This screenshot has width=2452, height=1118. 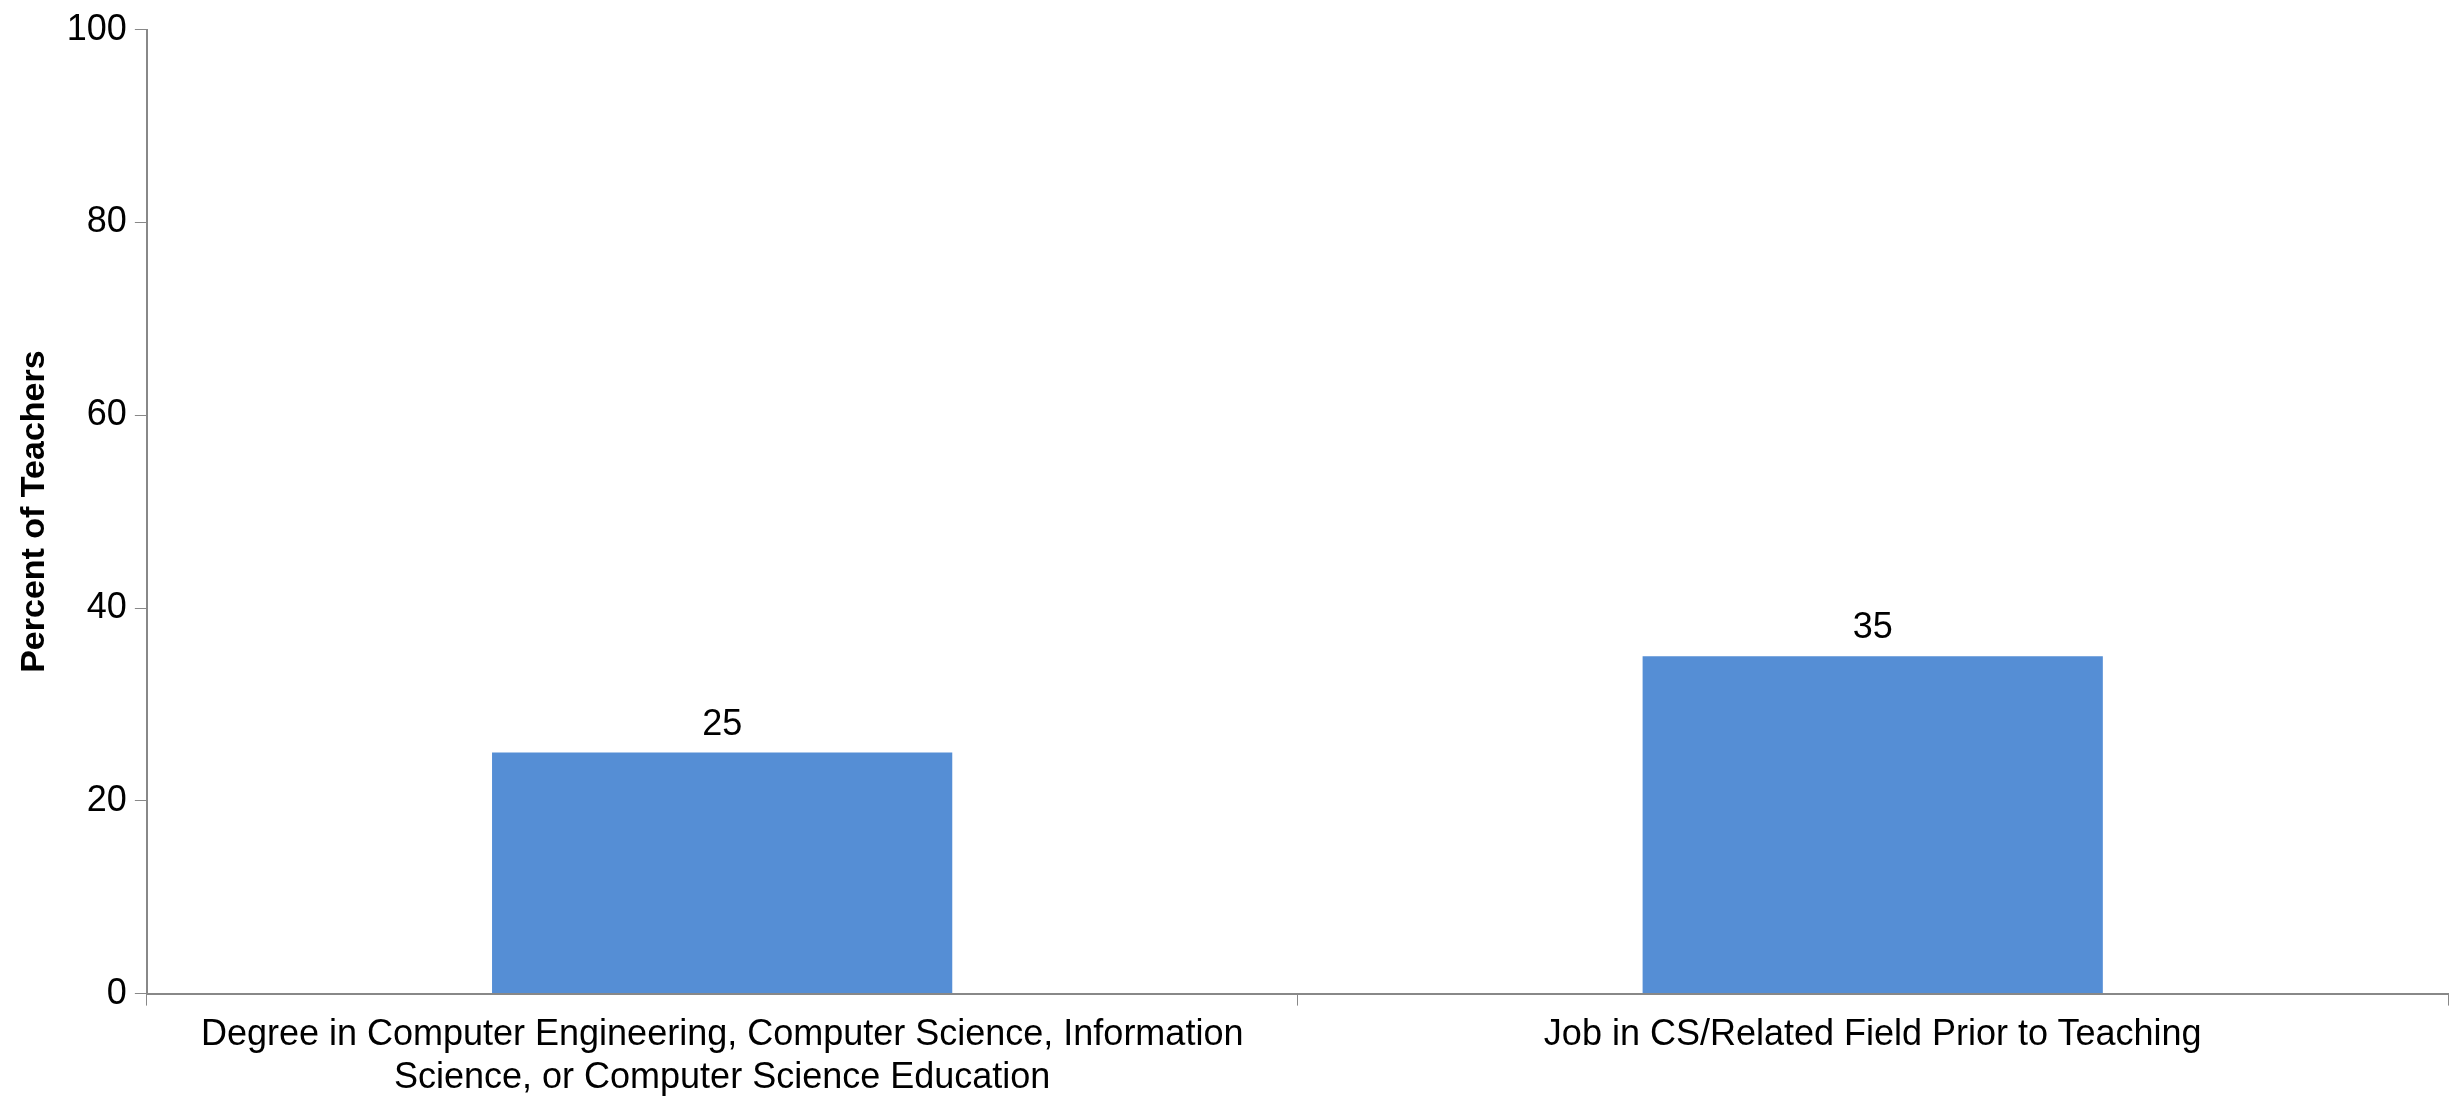 What do you see at coordinates (31, 511) in the screenshot?
I see `y-axis-title: Percent of Teachers` at bounding box center [31, 511].